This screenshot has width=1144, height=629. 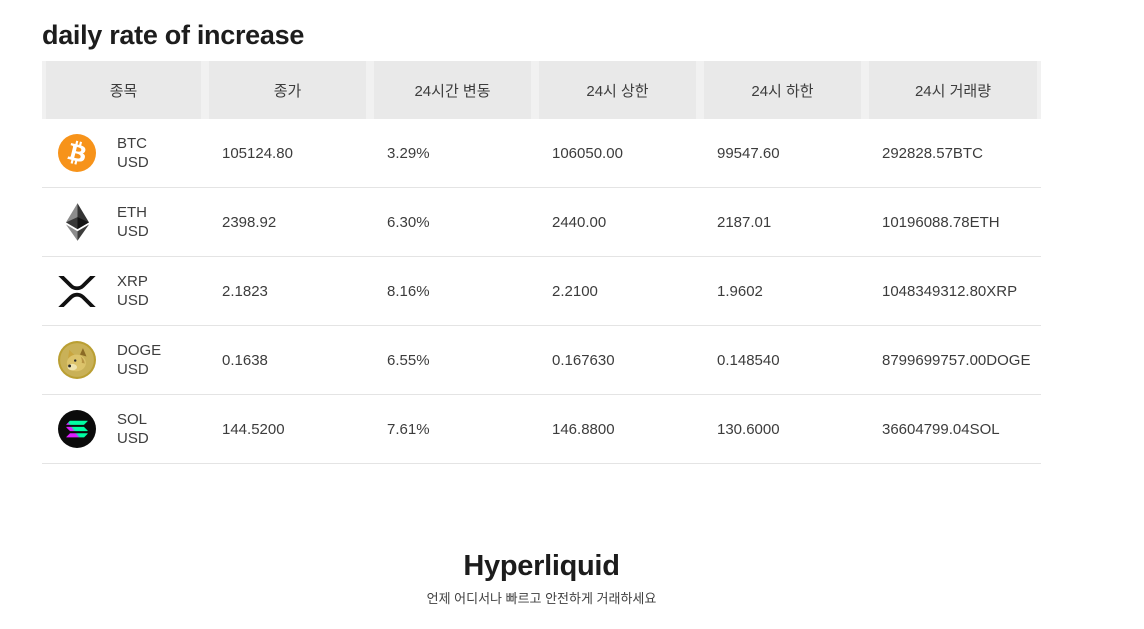 What do you see at coordinates (77, 291) in the screenshot?
I see `xrp-icon` at bounding box center [77, 291].